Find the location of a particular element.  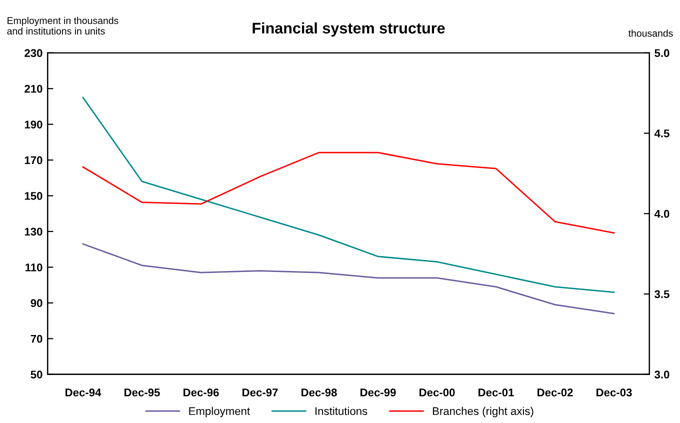

y2-tick-label: 3.0 is located at coordinates (662, 374).